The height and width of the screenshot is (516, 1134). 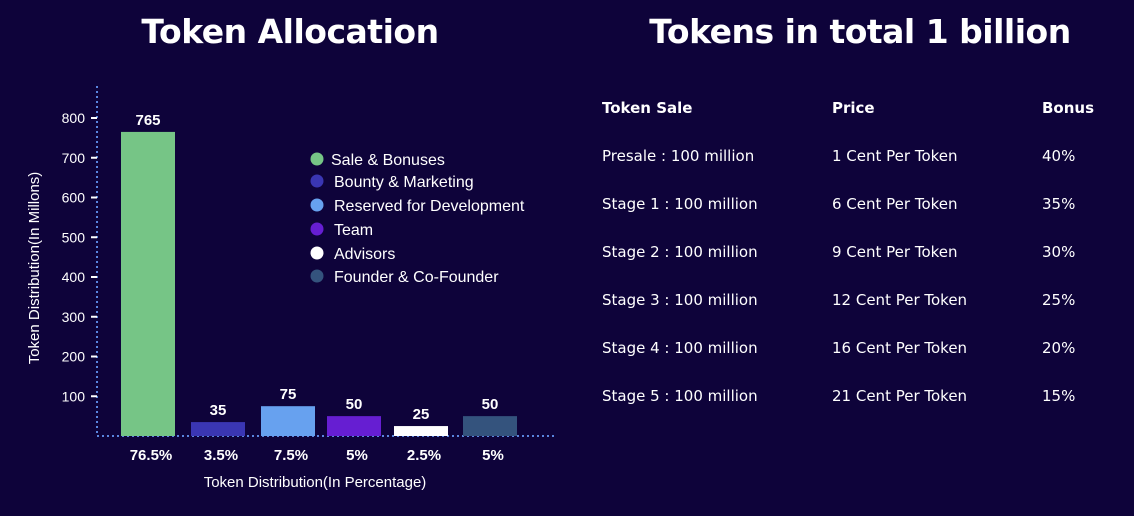 What do you see at coordinates (74, 317) in the screenshot?
I see `y-tick-label: 300` at bounding box center [74, 317].